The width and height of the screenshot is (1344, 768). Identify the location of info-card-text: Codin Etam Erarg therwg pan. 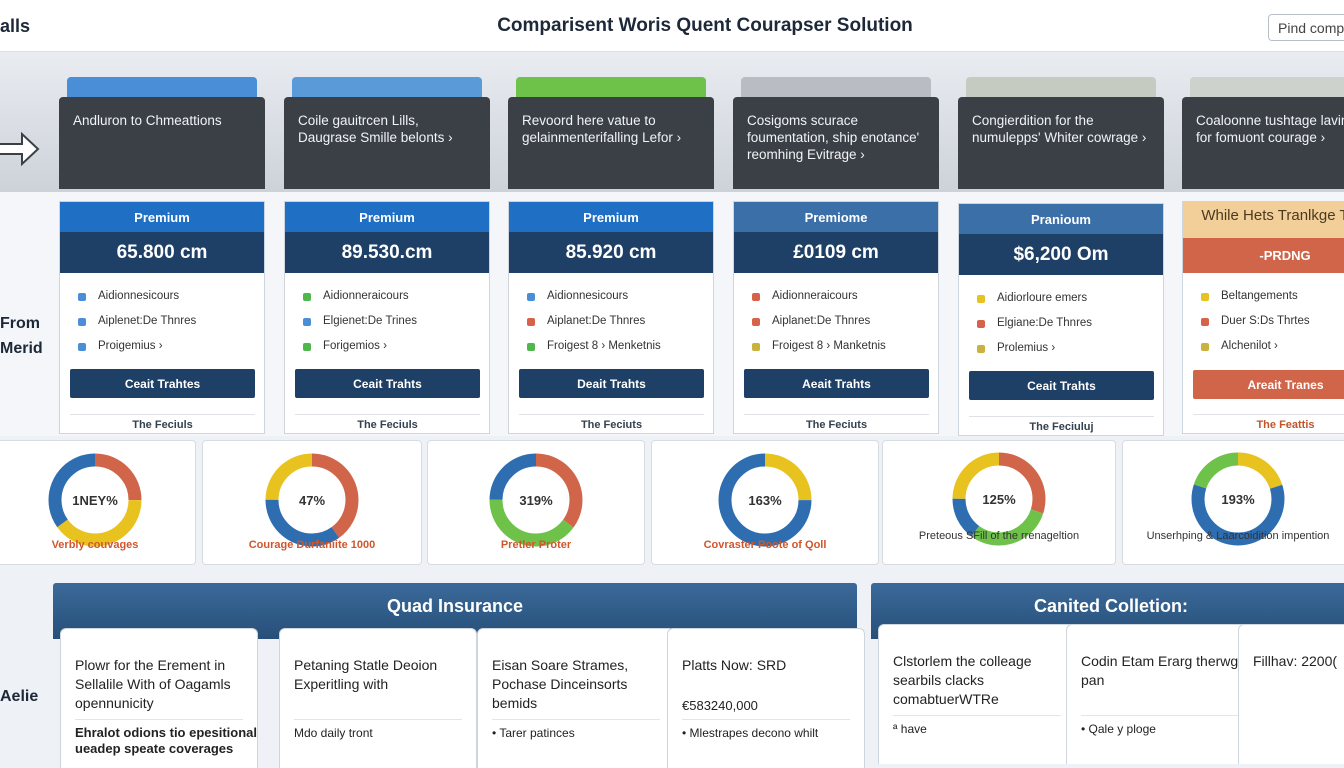
(1160, 670).